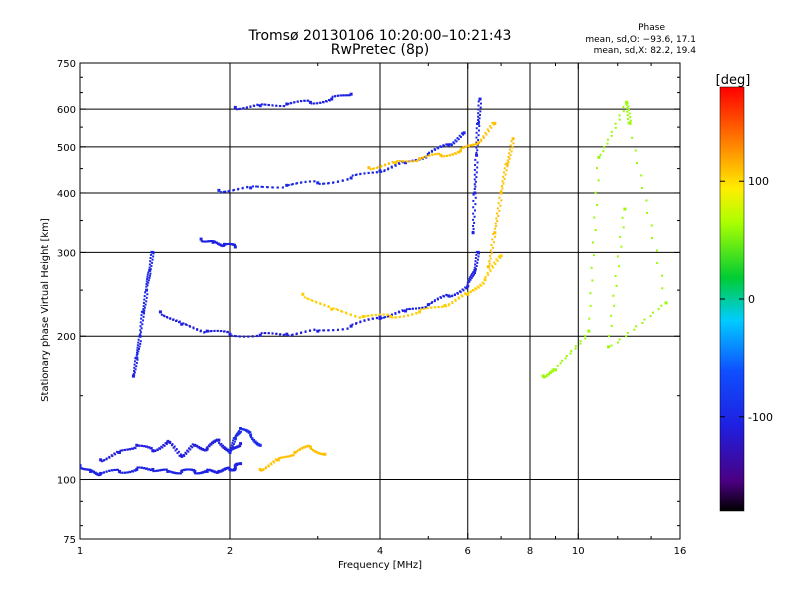 This screenshot has width=800, height=600. What do you see at coordinates (402, 286) in the screenshot?
I see `series-f-region-x-mode` at bounding box center [402, 286].